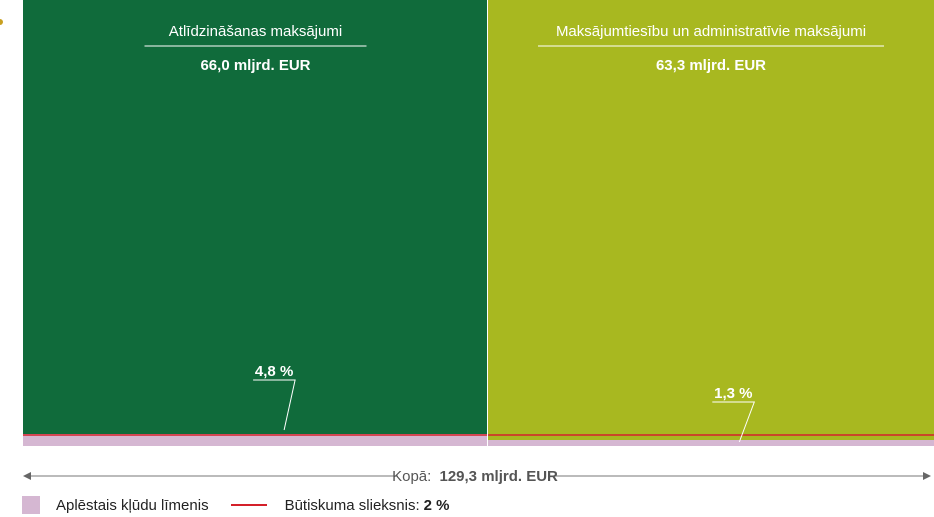 Image resolution: width=934 pixels, height=517 pixels. I want to click on legend-error-label: Aplēstais kļūdu līmenis, so click(132, 505).